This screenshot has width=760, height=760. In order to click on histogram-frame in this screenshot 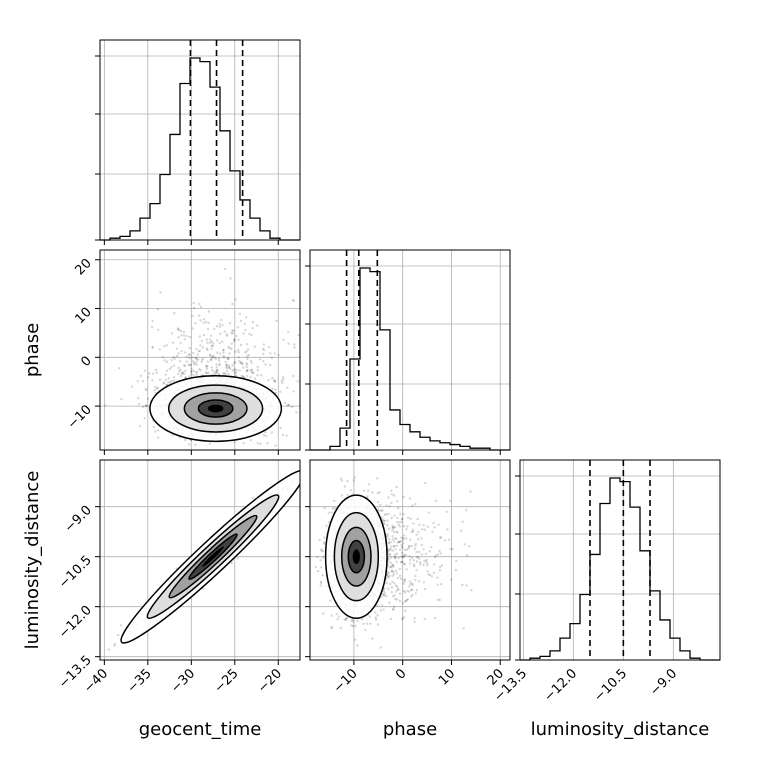, I will do `click(200, 140)`.